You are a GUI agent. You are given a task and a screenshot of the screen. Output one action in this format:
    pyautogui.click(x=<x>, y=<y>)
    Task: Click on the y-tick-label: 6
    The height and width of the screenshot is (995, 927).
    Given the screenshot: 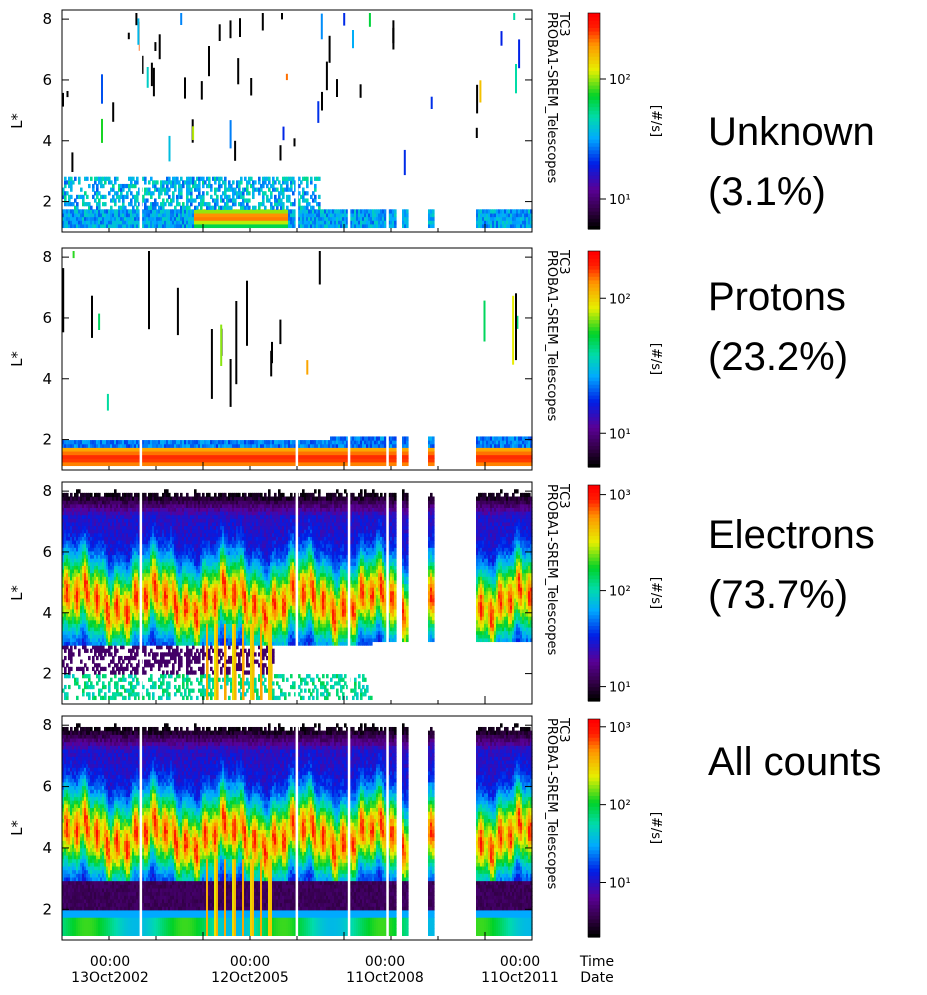 What is the action you would take?
    pyautogui.click(x=47, y=318)
    